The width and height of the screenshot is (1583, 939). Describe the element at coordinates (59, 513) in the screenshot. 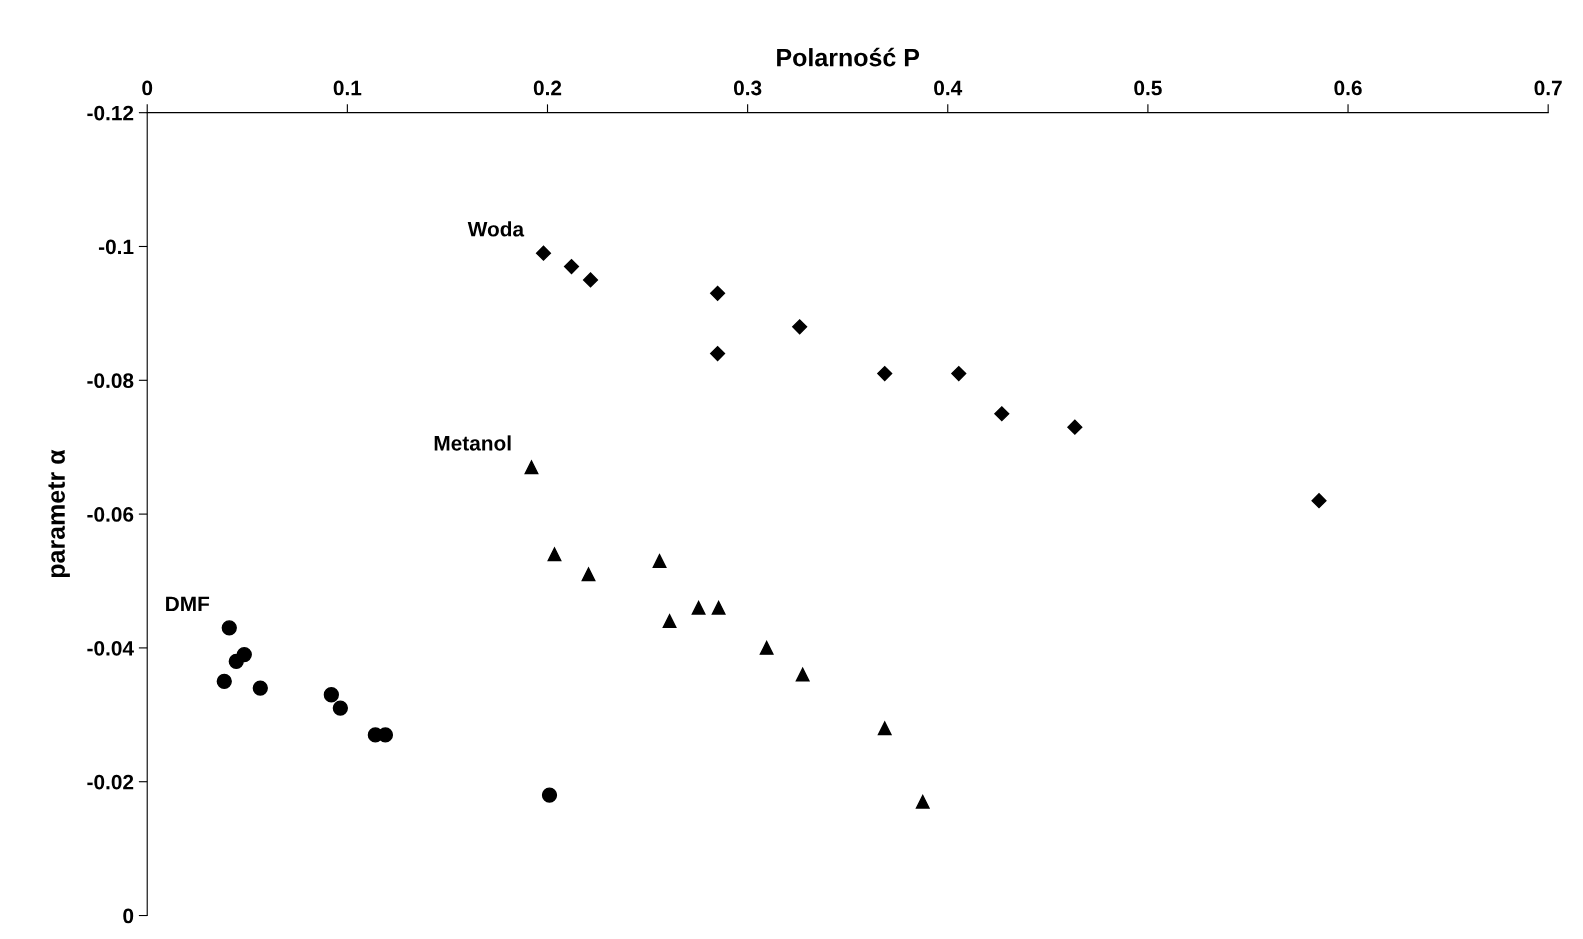

I see `y-axis-title: parametr α` at that location.